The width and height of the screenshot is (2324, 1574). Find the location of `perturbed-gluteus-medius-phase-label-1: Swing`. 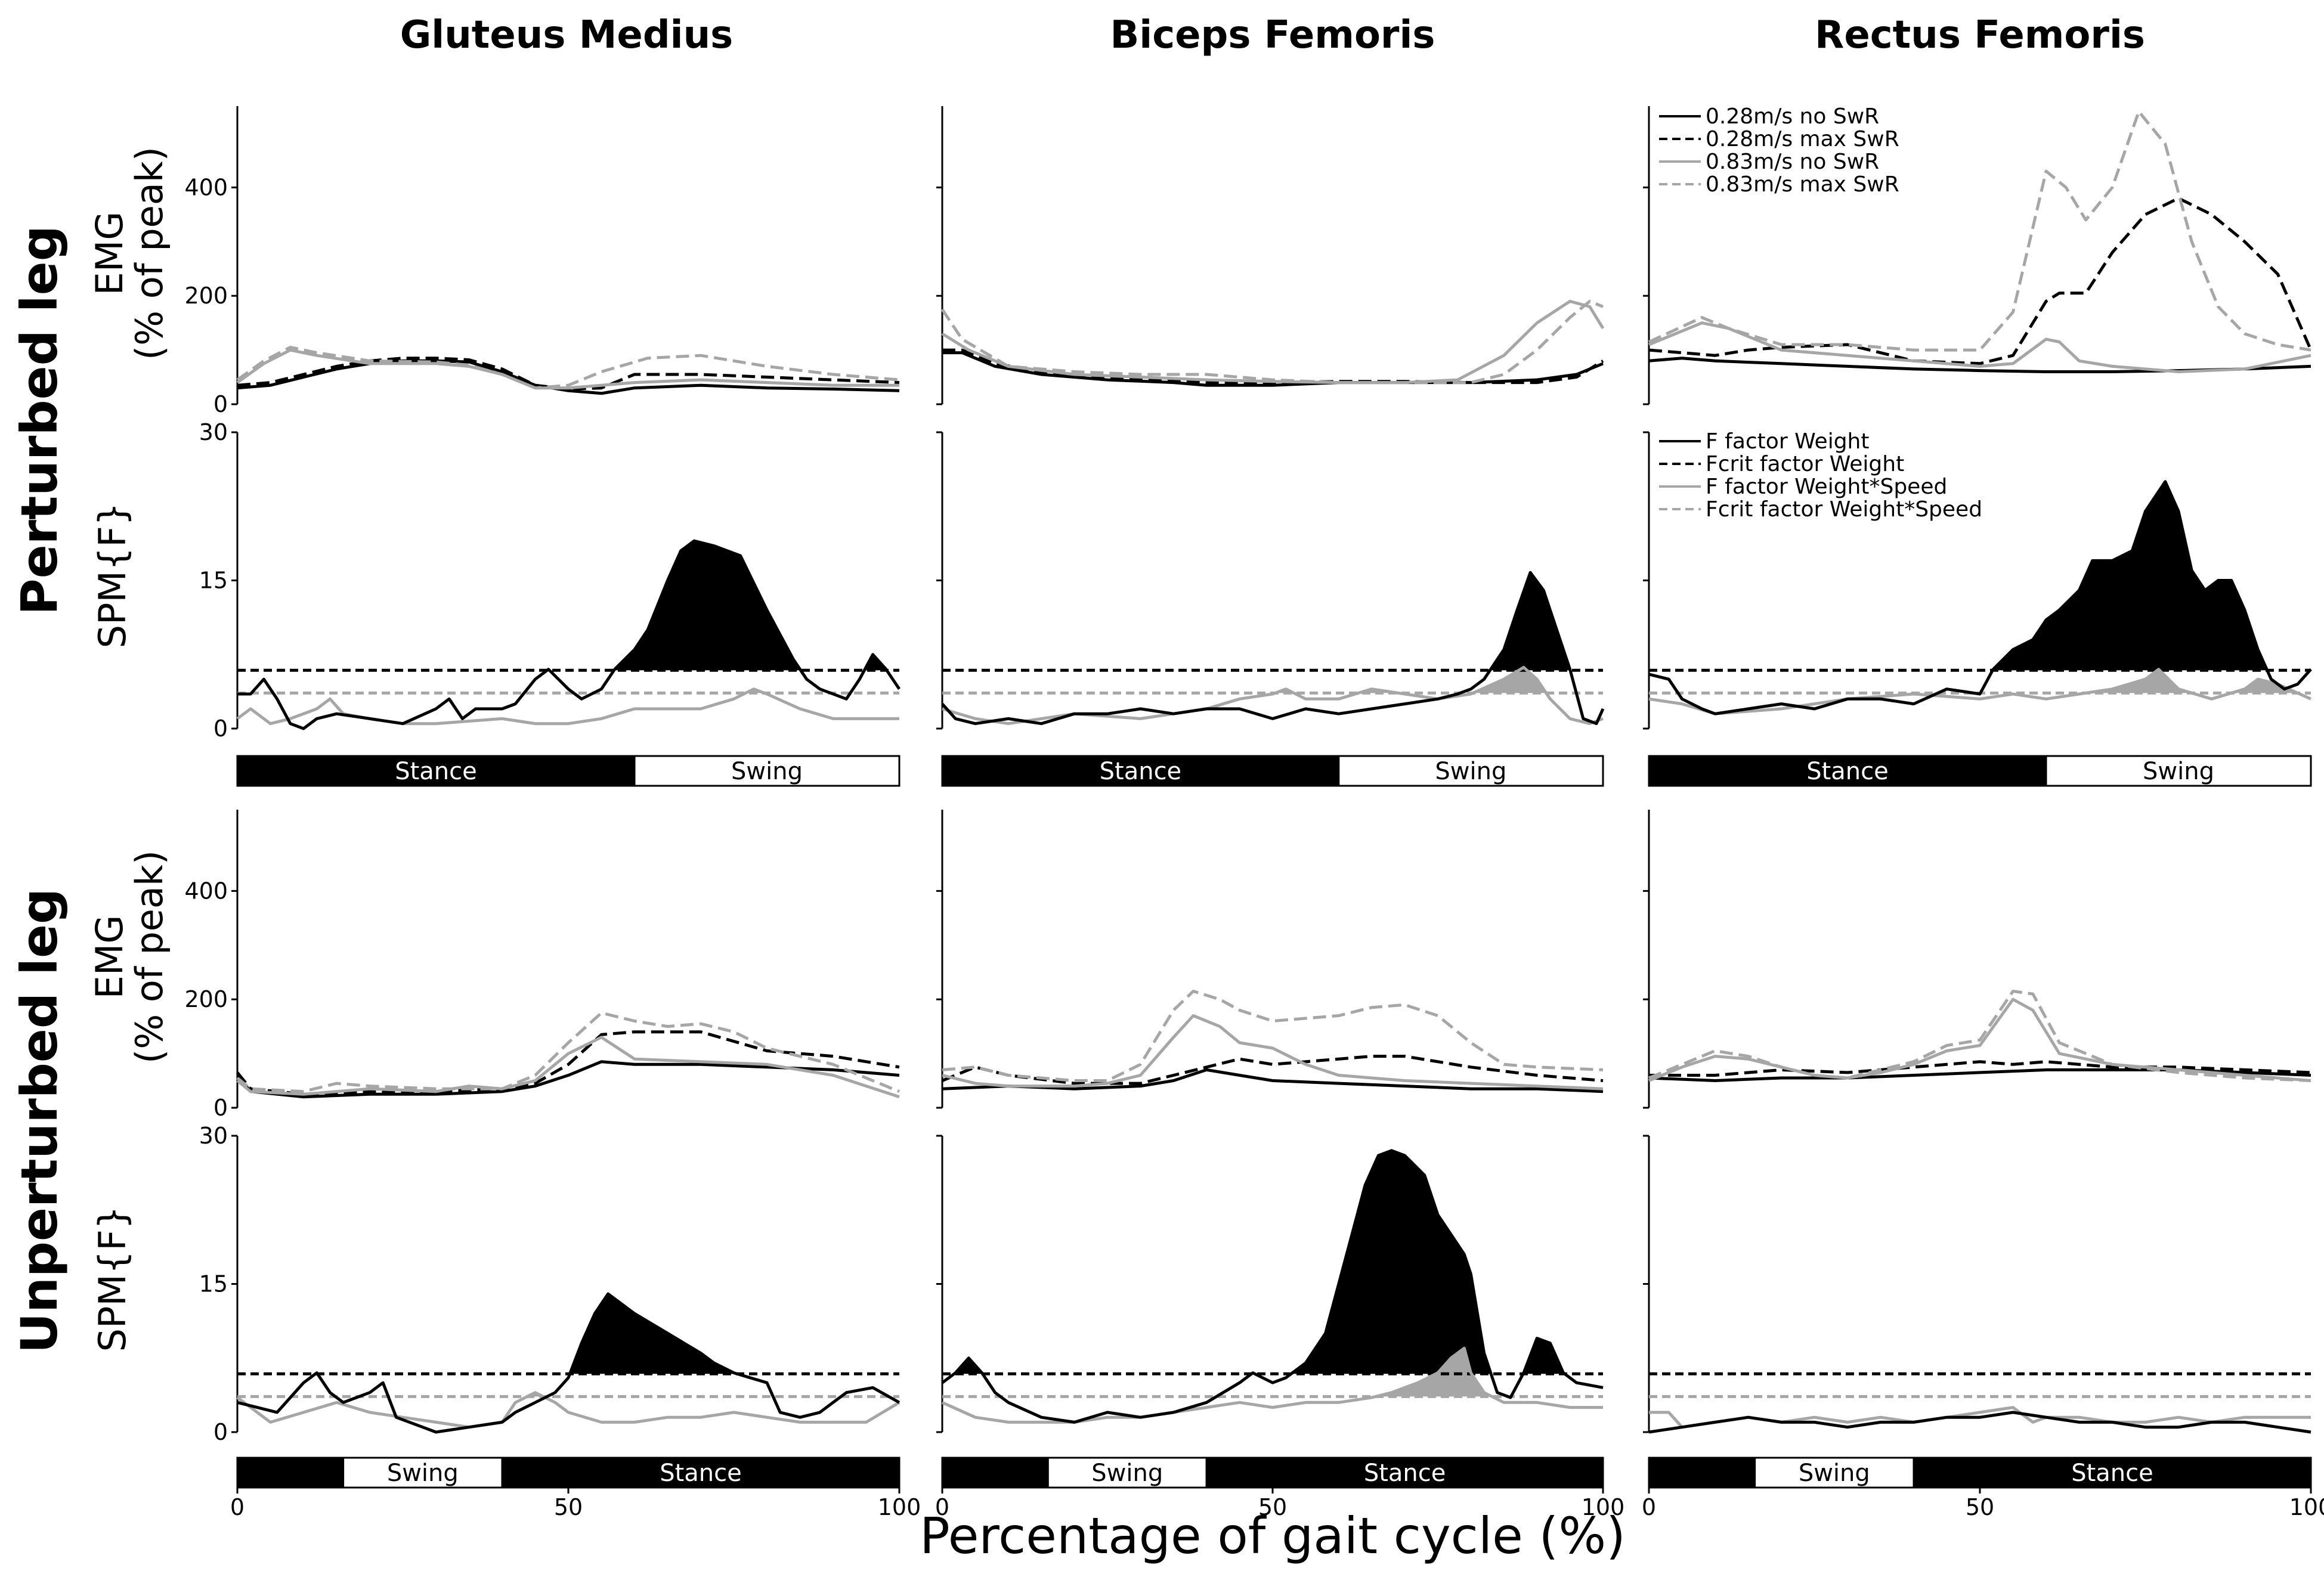

perturbed-gluteus-medius-phase-label-1: Swing is located at coordinates (767, 771).